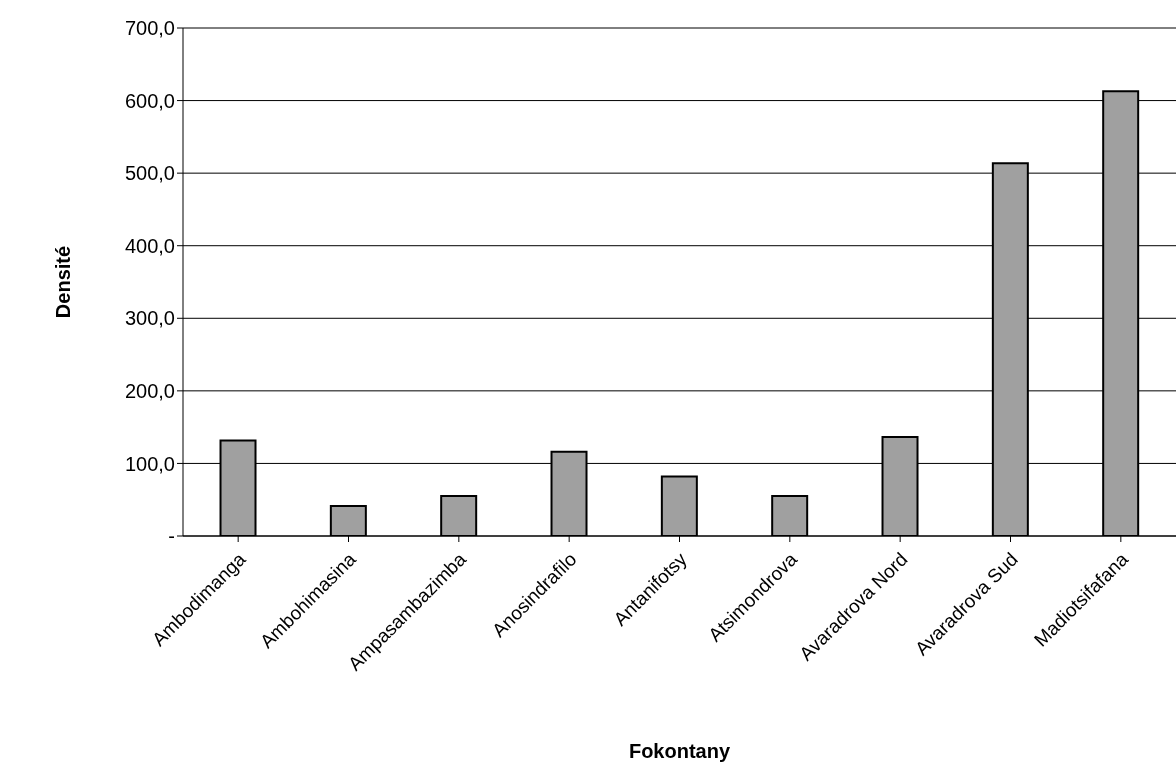 This screenshot has width=1176, height=778. Describe the element at coordinates (149, 390) in the screenshot. I see `y-tick-label: 200,0` at that location.